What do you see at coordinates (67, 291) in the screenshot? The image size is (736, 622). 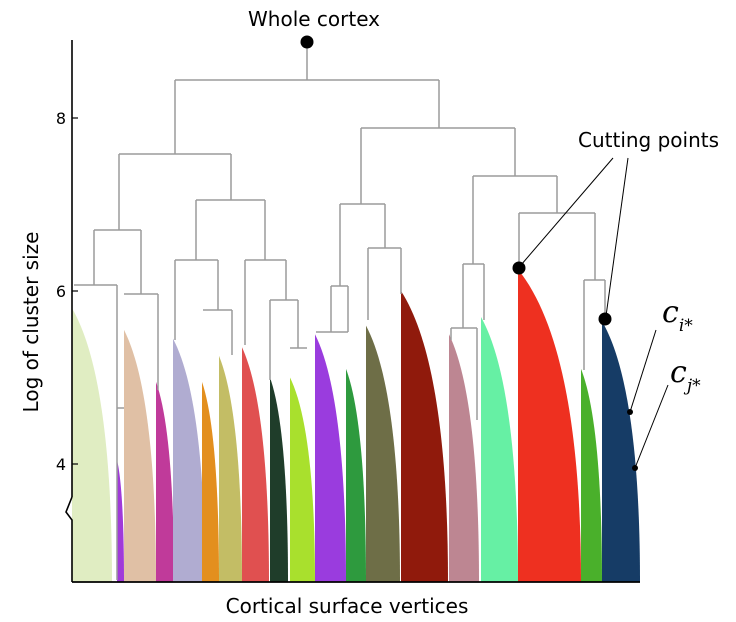 I see `y-ticks: 4 6 8` at bounding box center [67, 291].